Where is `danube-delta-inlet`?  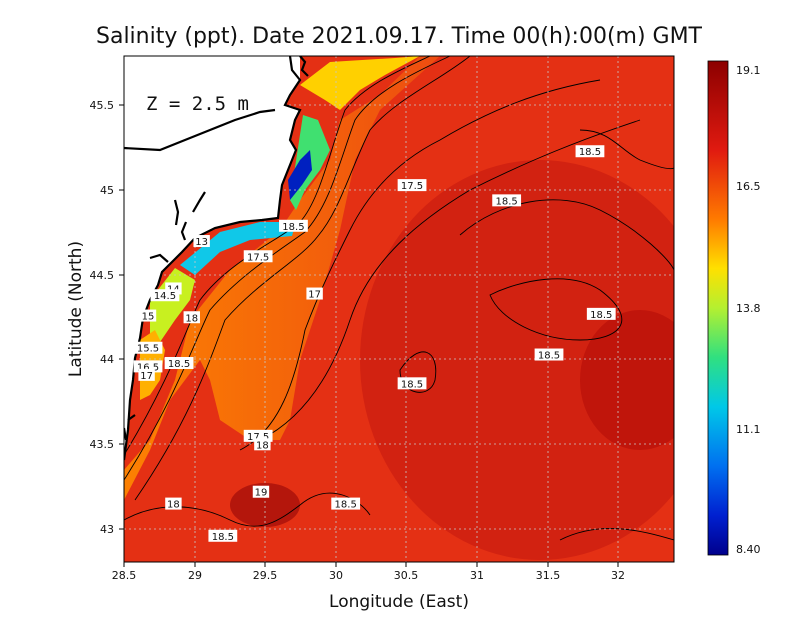
danube-delta-inlet is located at coordinates (199, 202).